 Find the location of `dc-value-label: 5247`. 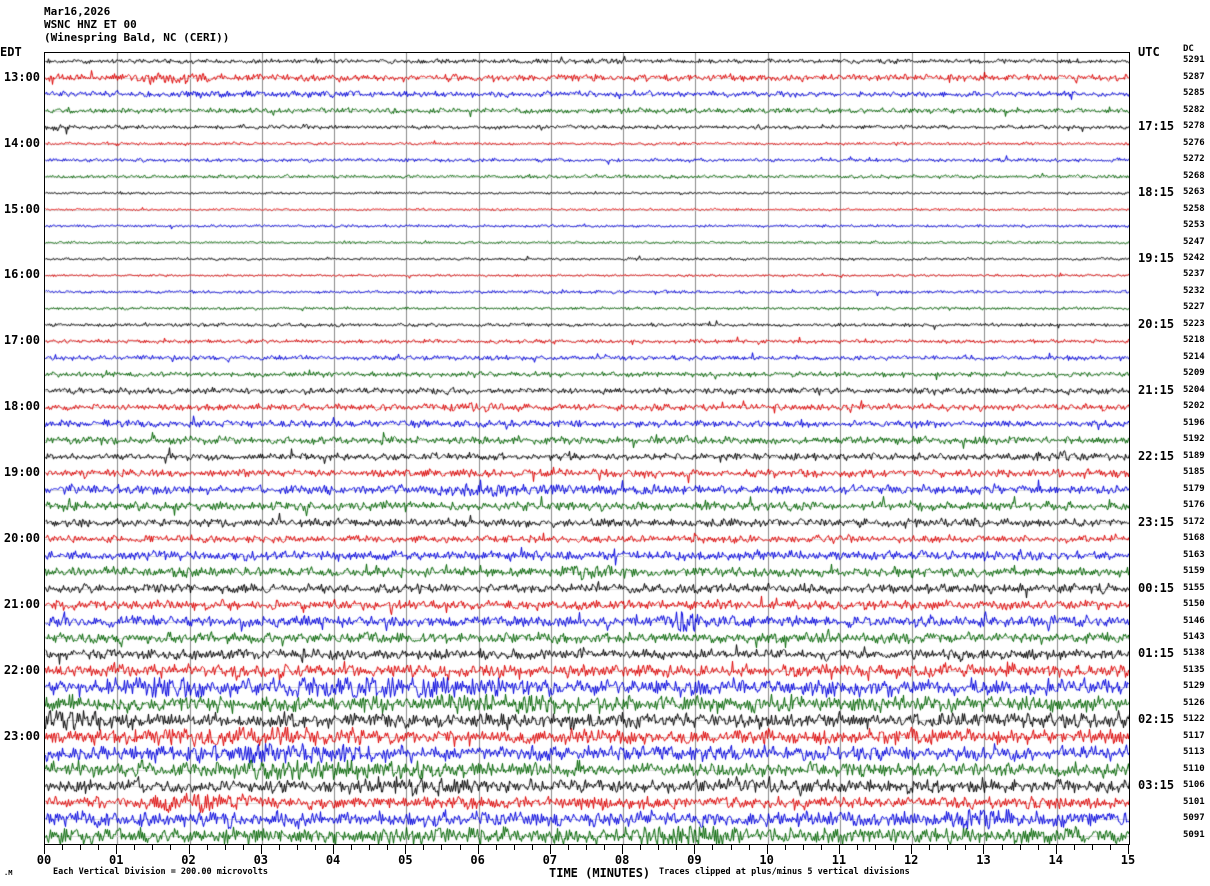

dc-value-label: 5247 is located at coordinates (1194, 241).